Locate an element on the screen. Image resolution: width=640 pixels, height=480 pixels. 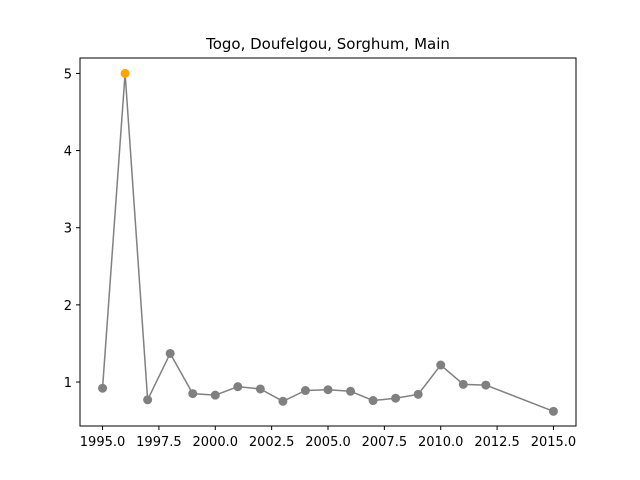
chart-title: Togo, Doufelgou, Sorghum, Main is located at coordinates (327, 44).